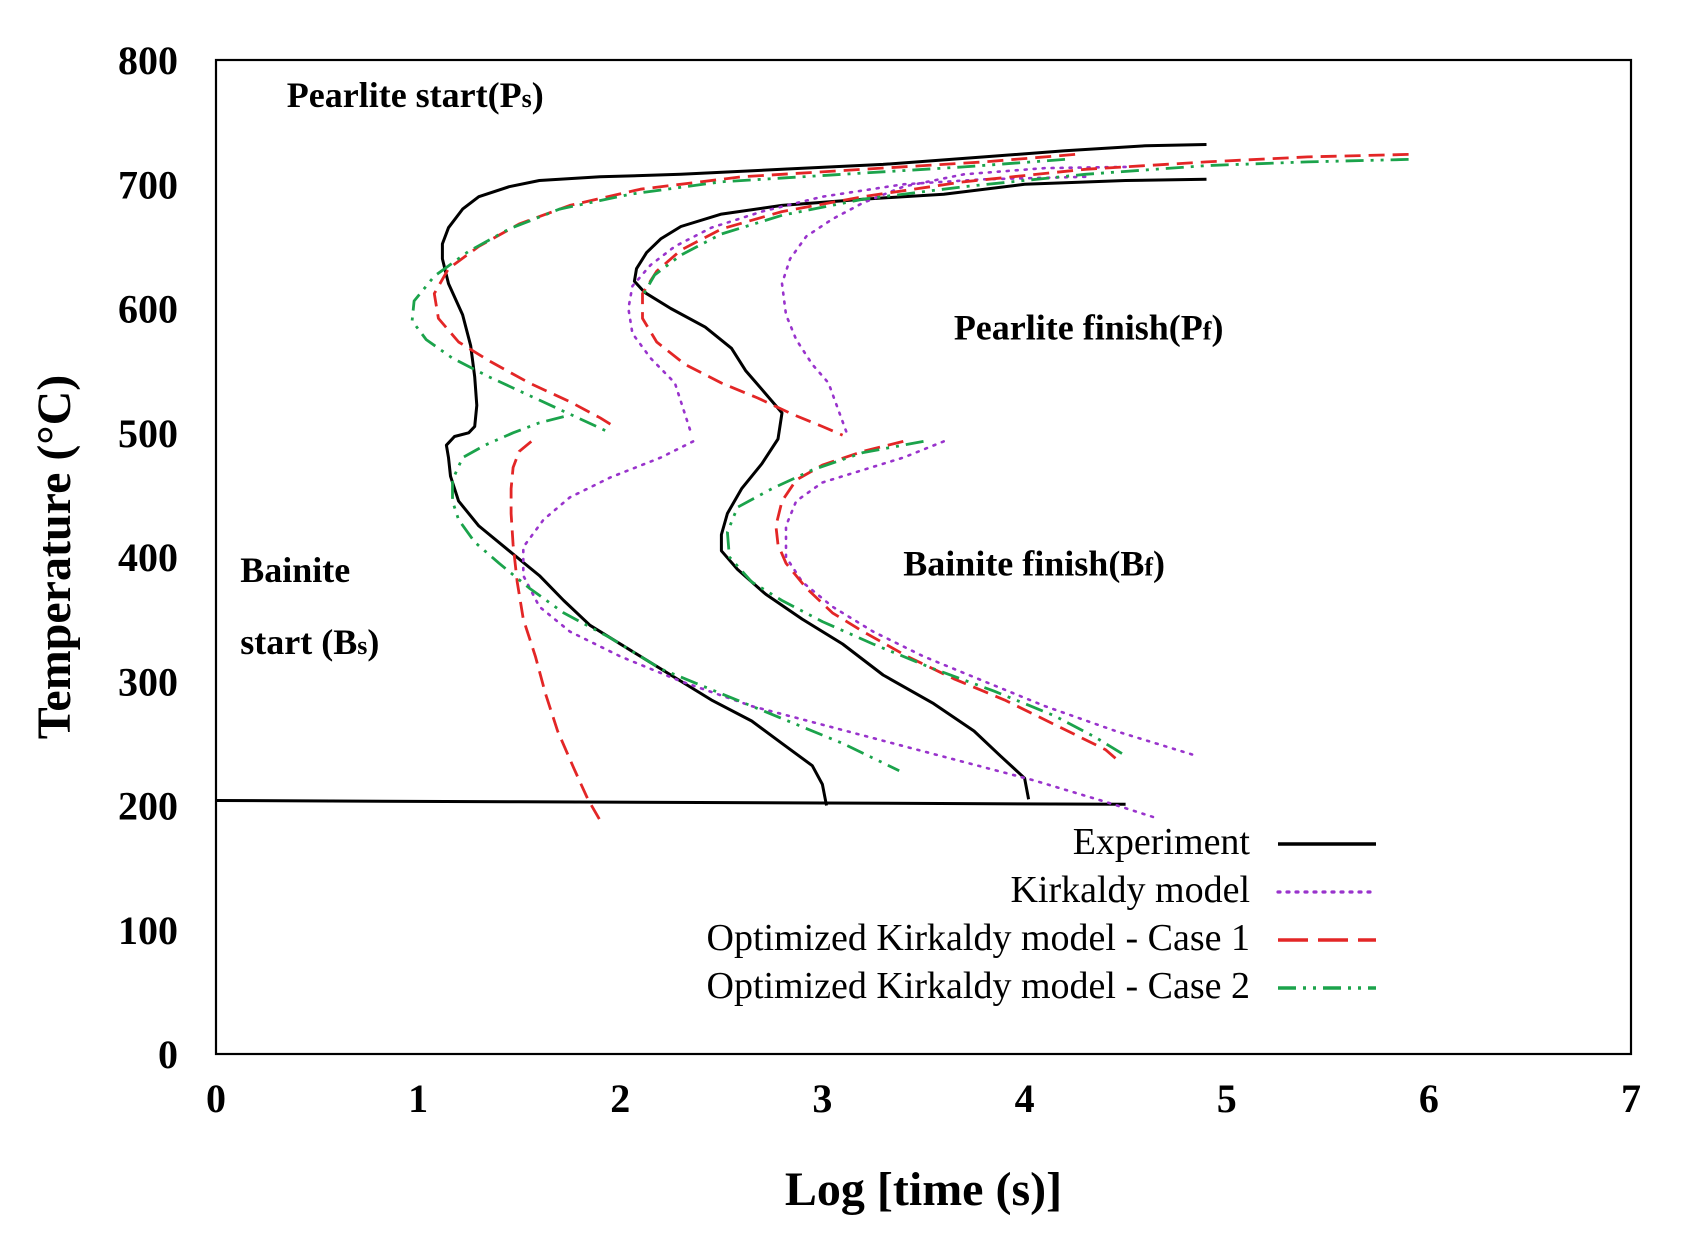 The height and width of the screenshot is (1236, 1682). What do you see at coordinates (620, 1098) in the screenshot?
I see `x-tick-label: 2` at bounding box center [620, 1098].